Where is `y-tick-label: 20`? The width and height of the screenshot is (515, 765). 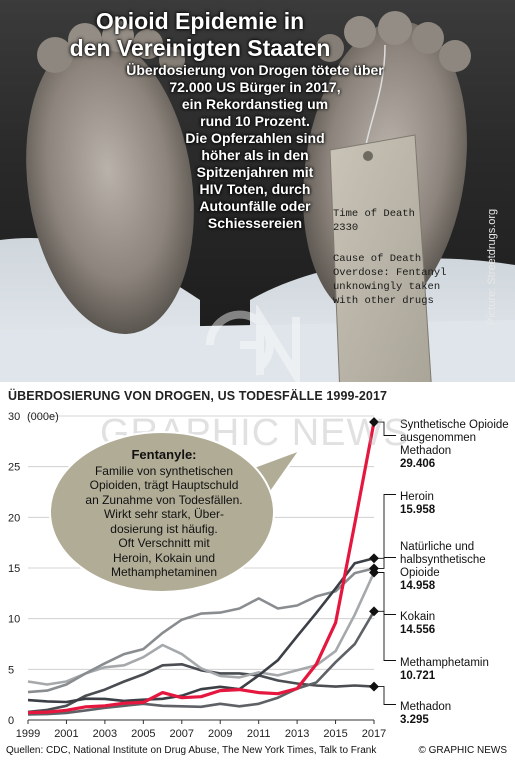 y-tick-label: 20 is located at coordinates (14, 518).